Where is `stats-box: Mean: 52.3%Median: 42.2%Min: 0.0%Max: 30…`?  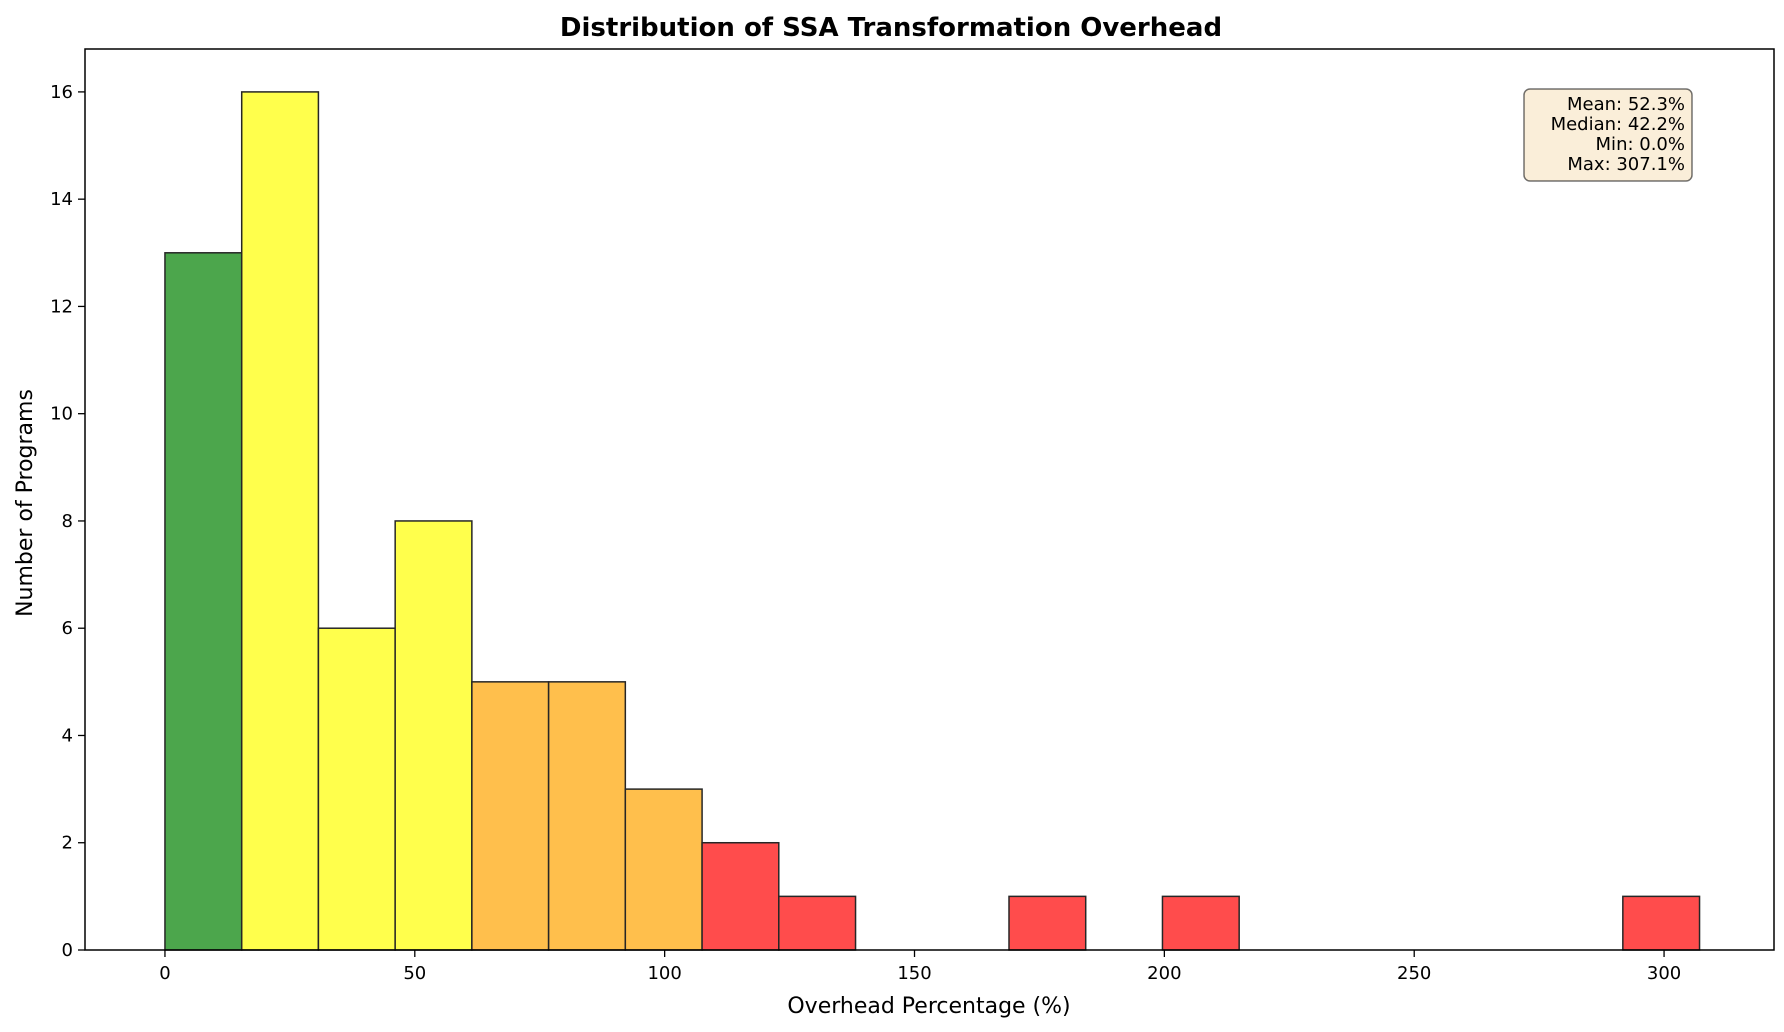
stats-box: Mean: 52.3%Median: 42.2%Min: 0.0%Max: 30… is located at coordinates (1608, 135).